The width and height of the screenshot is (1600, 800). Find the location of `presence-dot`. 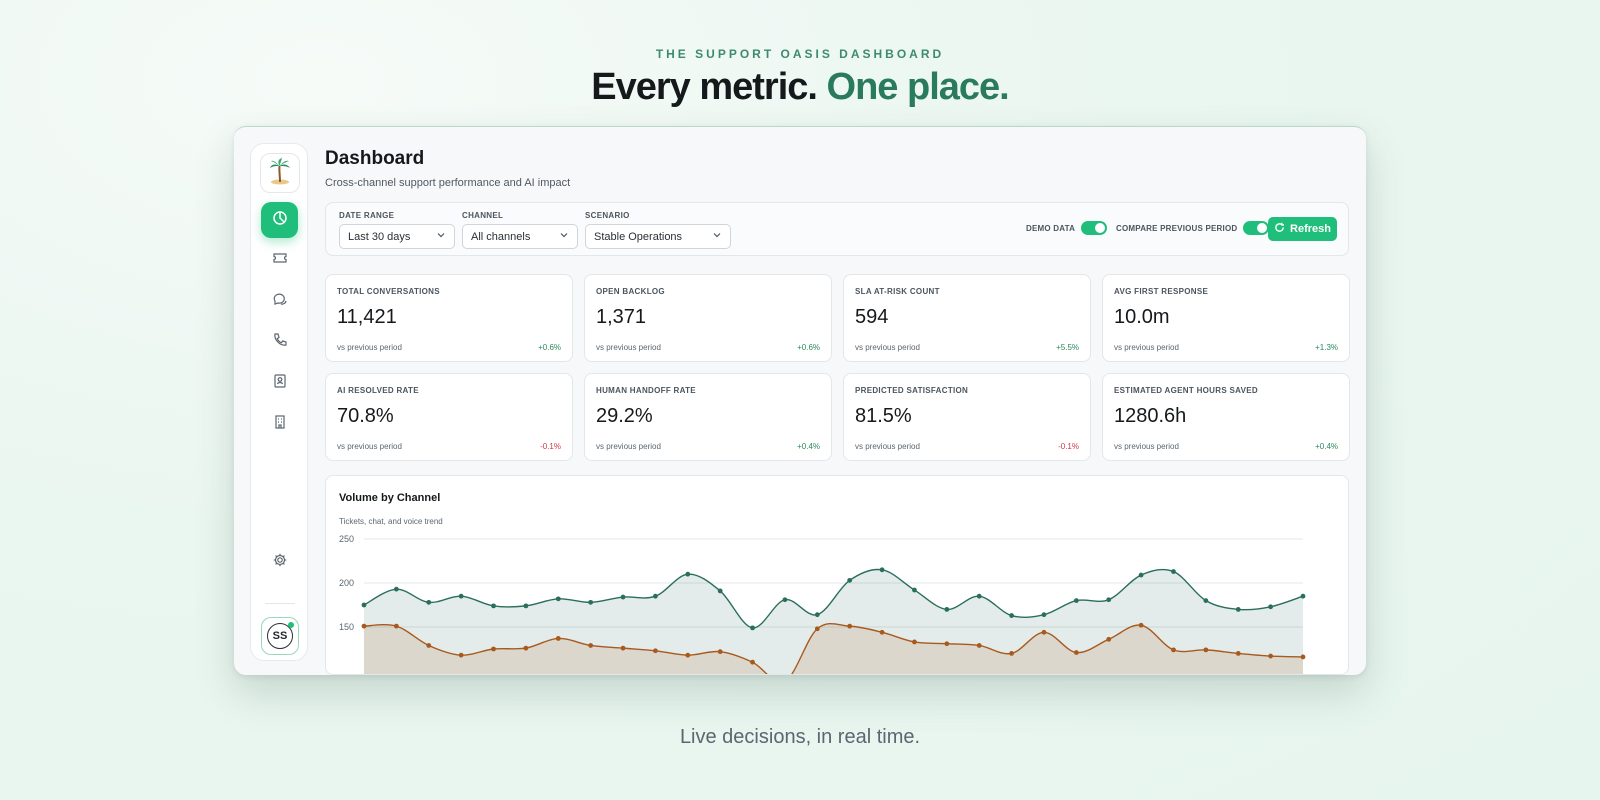

presence-dot is located at coordinates (291, 625).